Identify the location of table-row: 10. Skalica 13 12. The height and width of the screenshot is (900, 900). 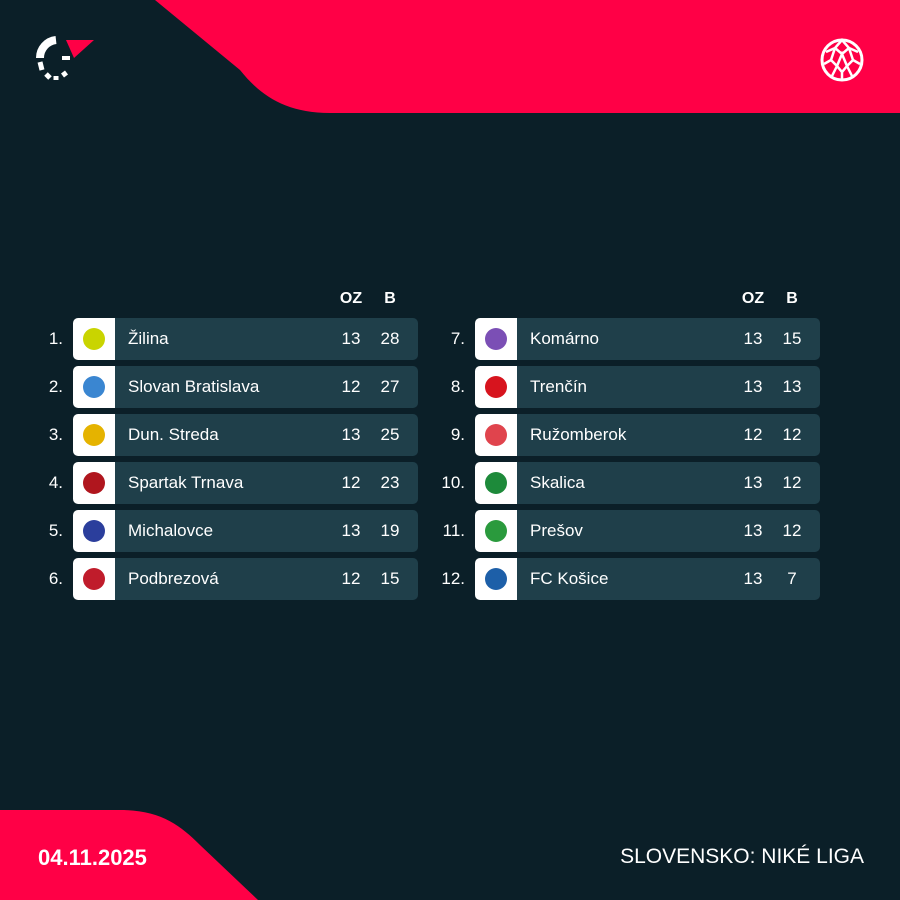
(630, 483).